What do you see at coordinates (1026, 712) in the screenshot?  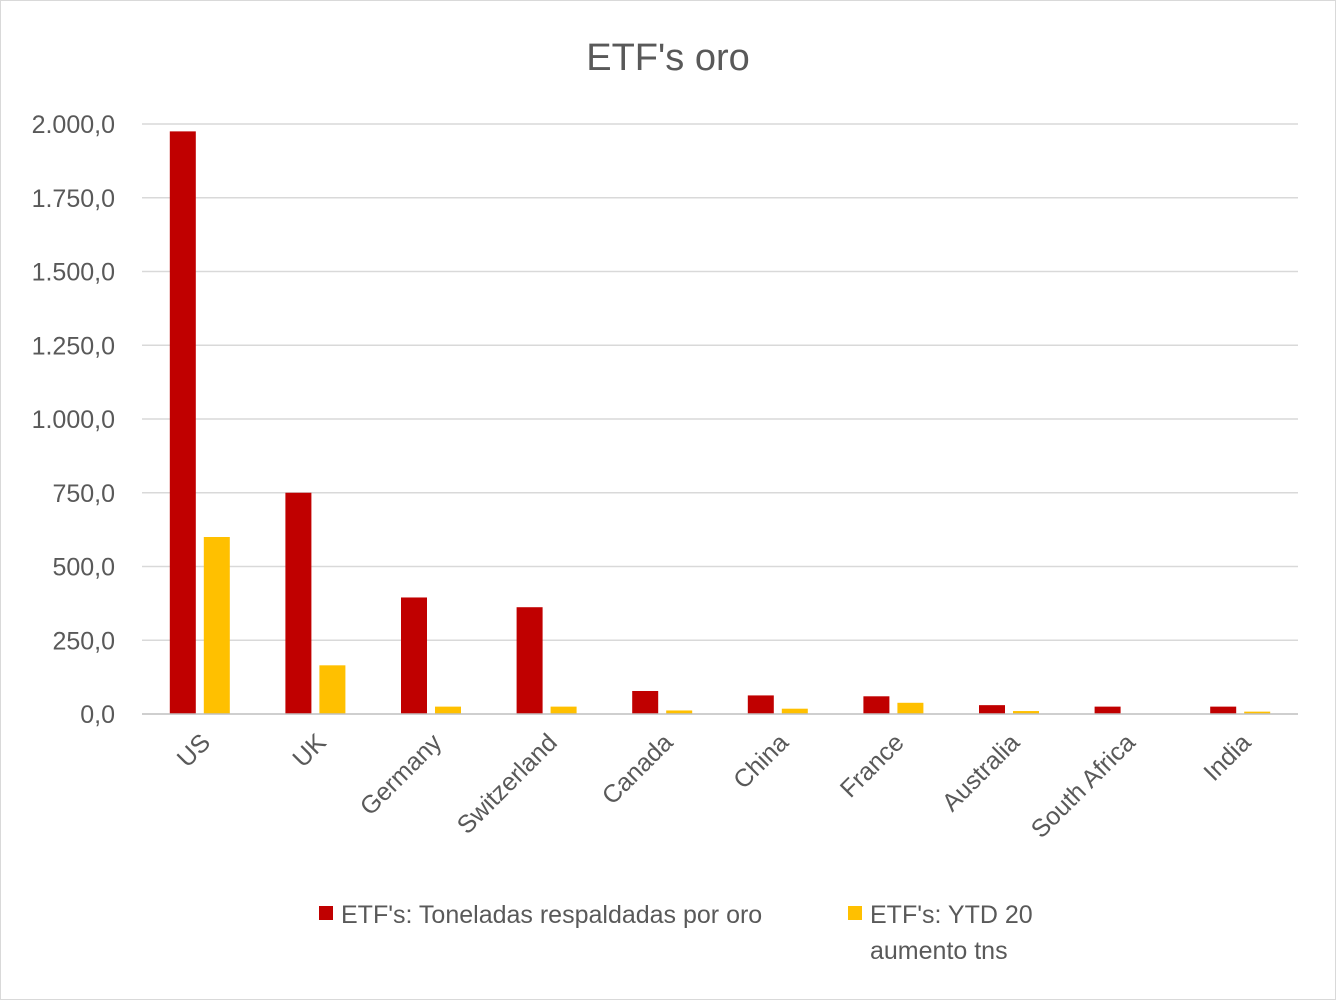 I see `bar-series-2-australia` at bounding box center [1026, 712].